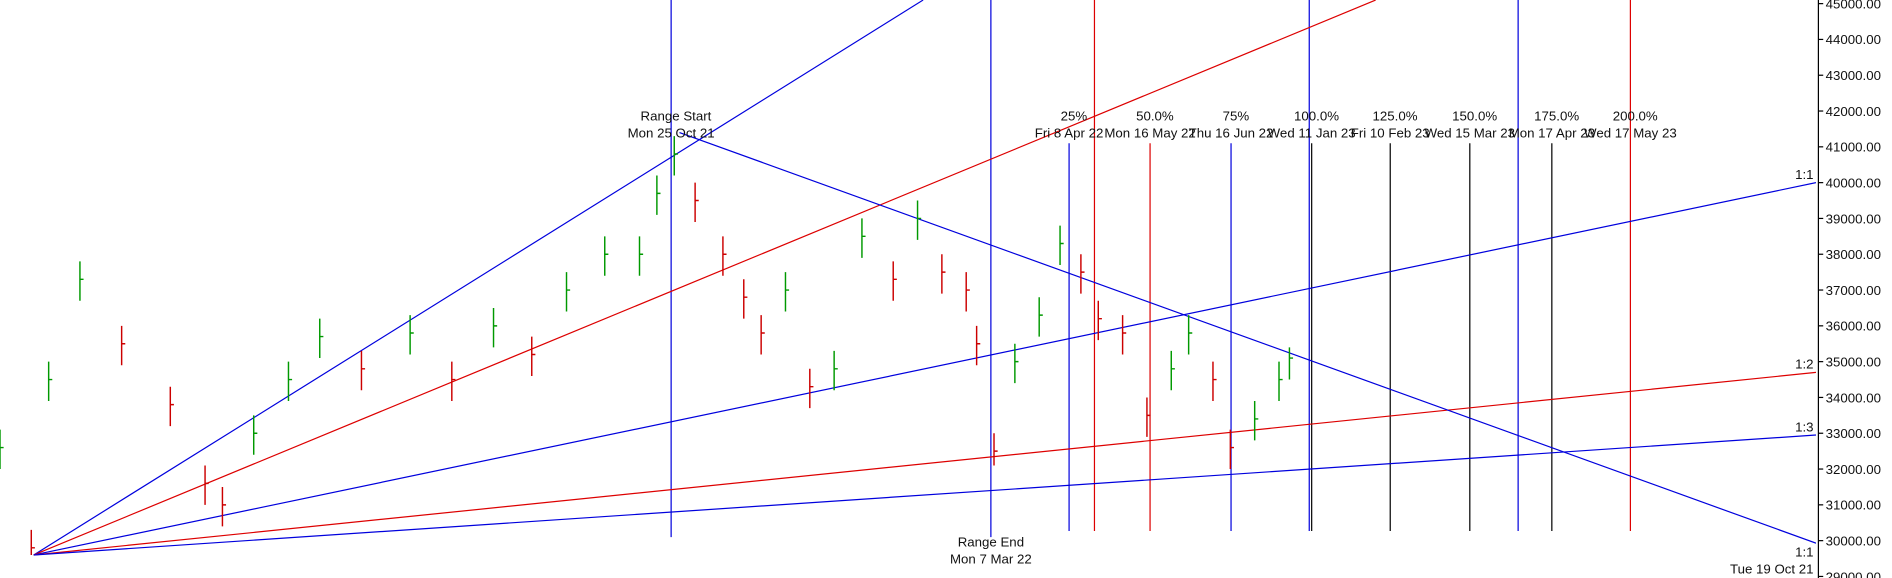 The image size is (1892, 578). I want to click on y-tick-label: 33000.00, so click(1853, 433).